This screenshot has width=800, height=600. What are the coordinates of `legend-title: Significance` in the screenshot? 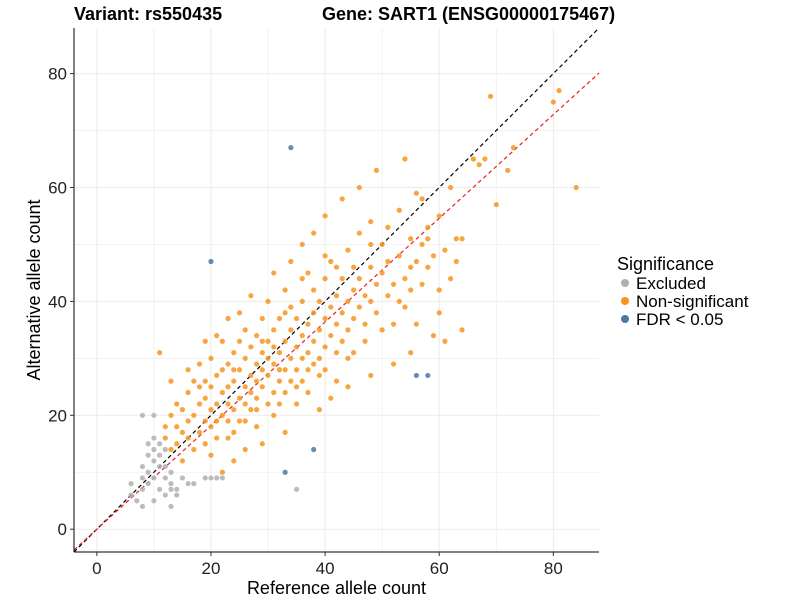 It's located at (665, 264).